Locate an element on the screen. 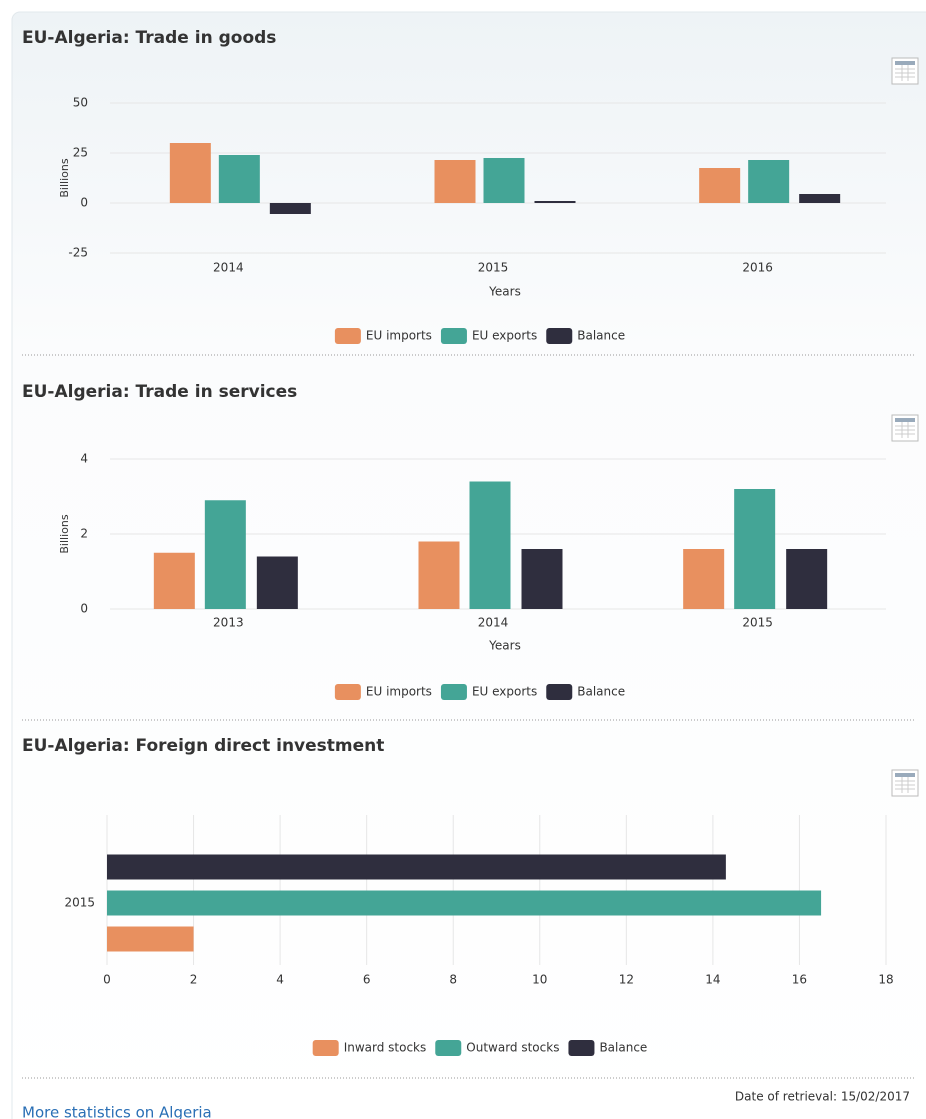  legend: Inward stocks Outward stocks Balance is located at coordinates (479, 1048).